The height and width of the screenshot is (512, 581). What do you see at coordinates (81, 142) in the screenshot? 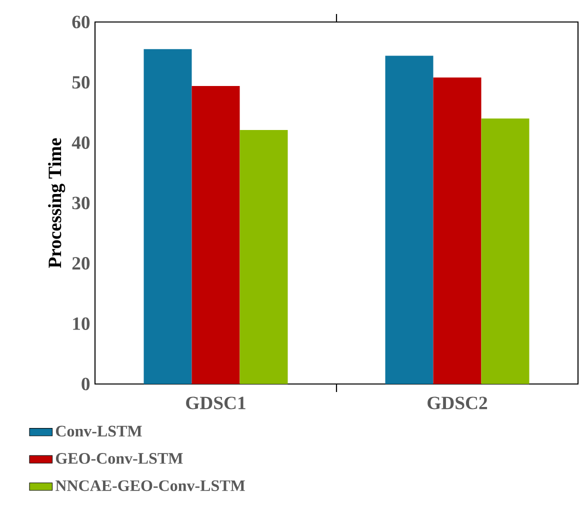
I see `y-tick-label: 40` at bounding box center [81, 142].